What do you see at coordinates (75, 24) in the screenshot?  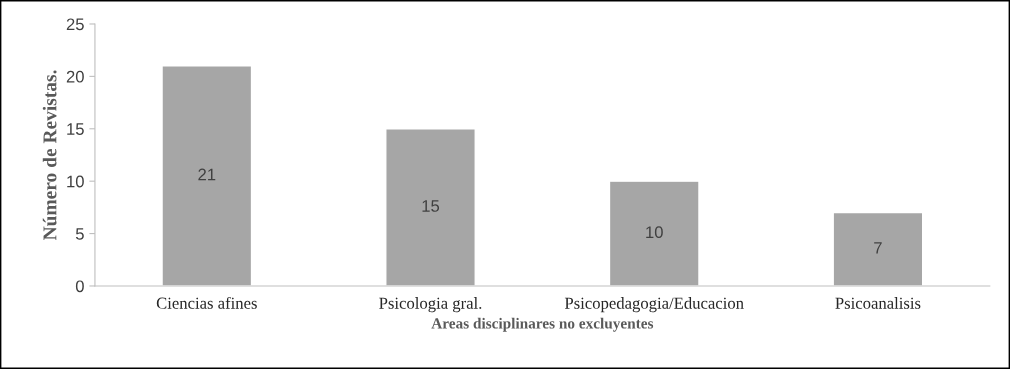 I see `y-tick-label: 25` at bounding box center [75, 24].